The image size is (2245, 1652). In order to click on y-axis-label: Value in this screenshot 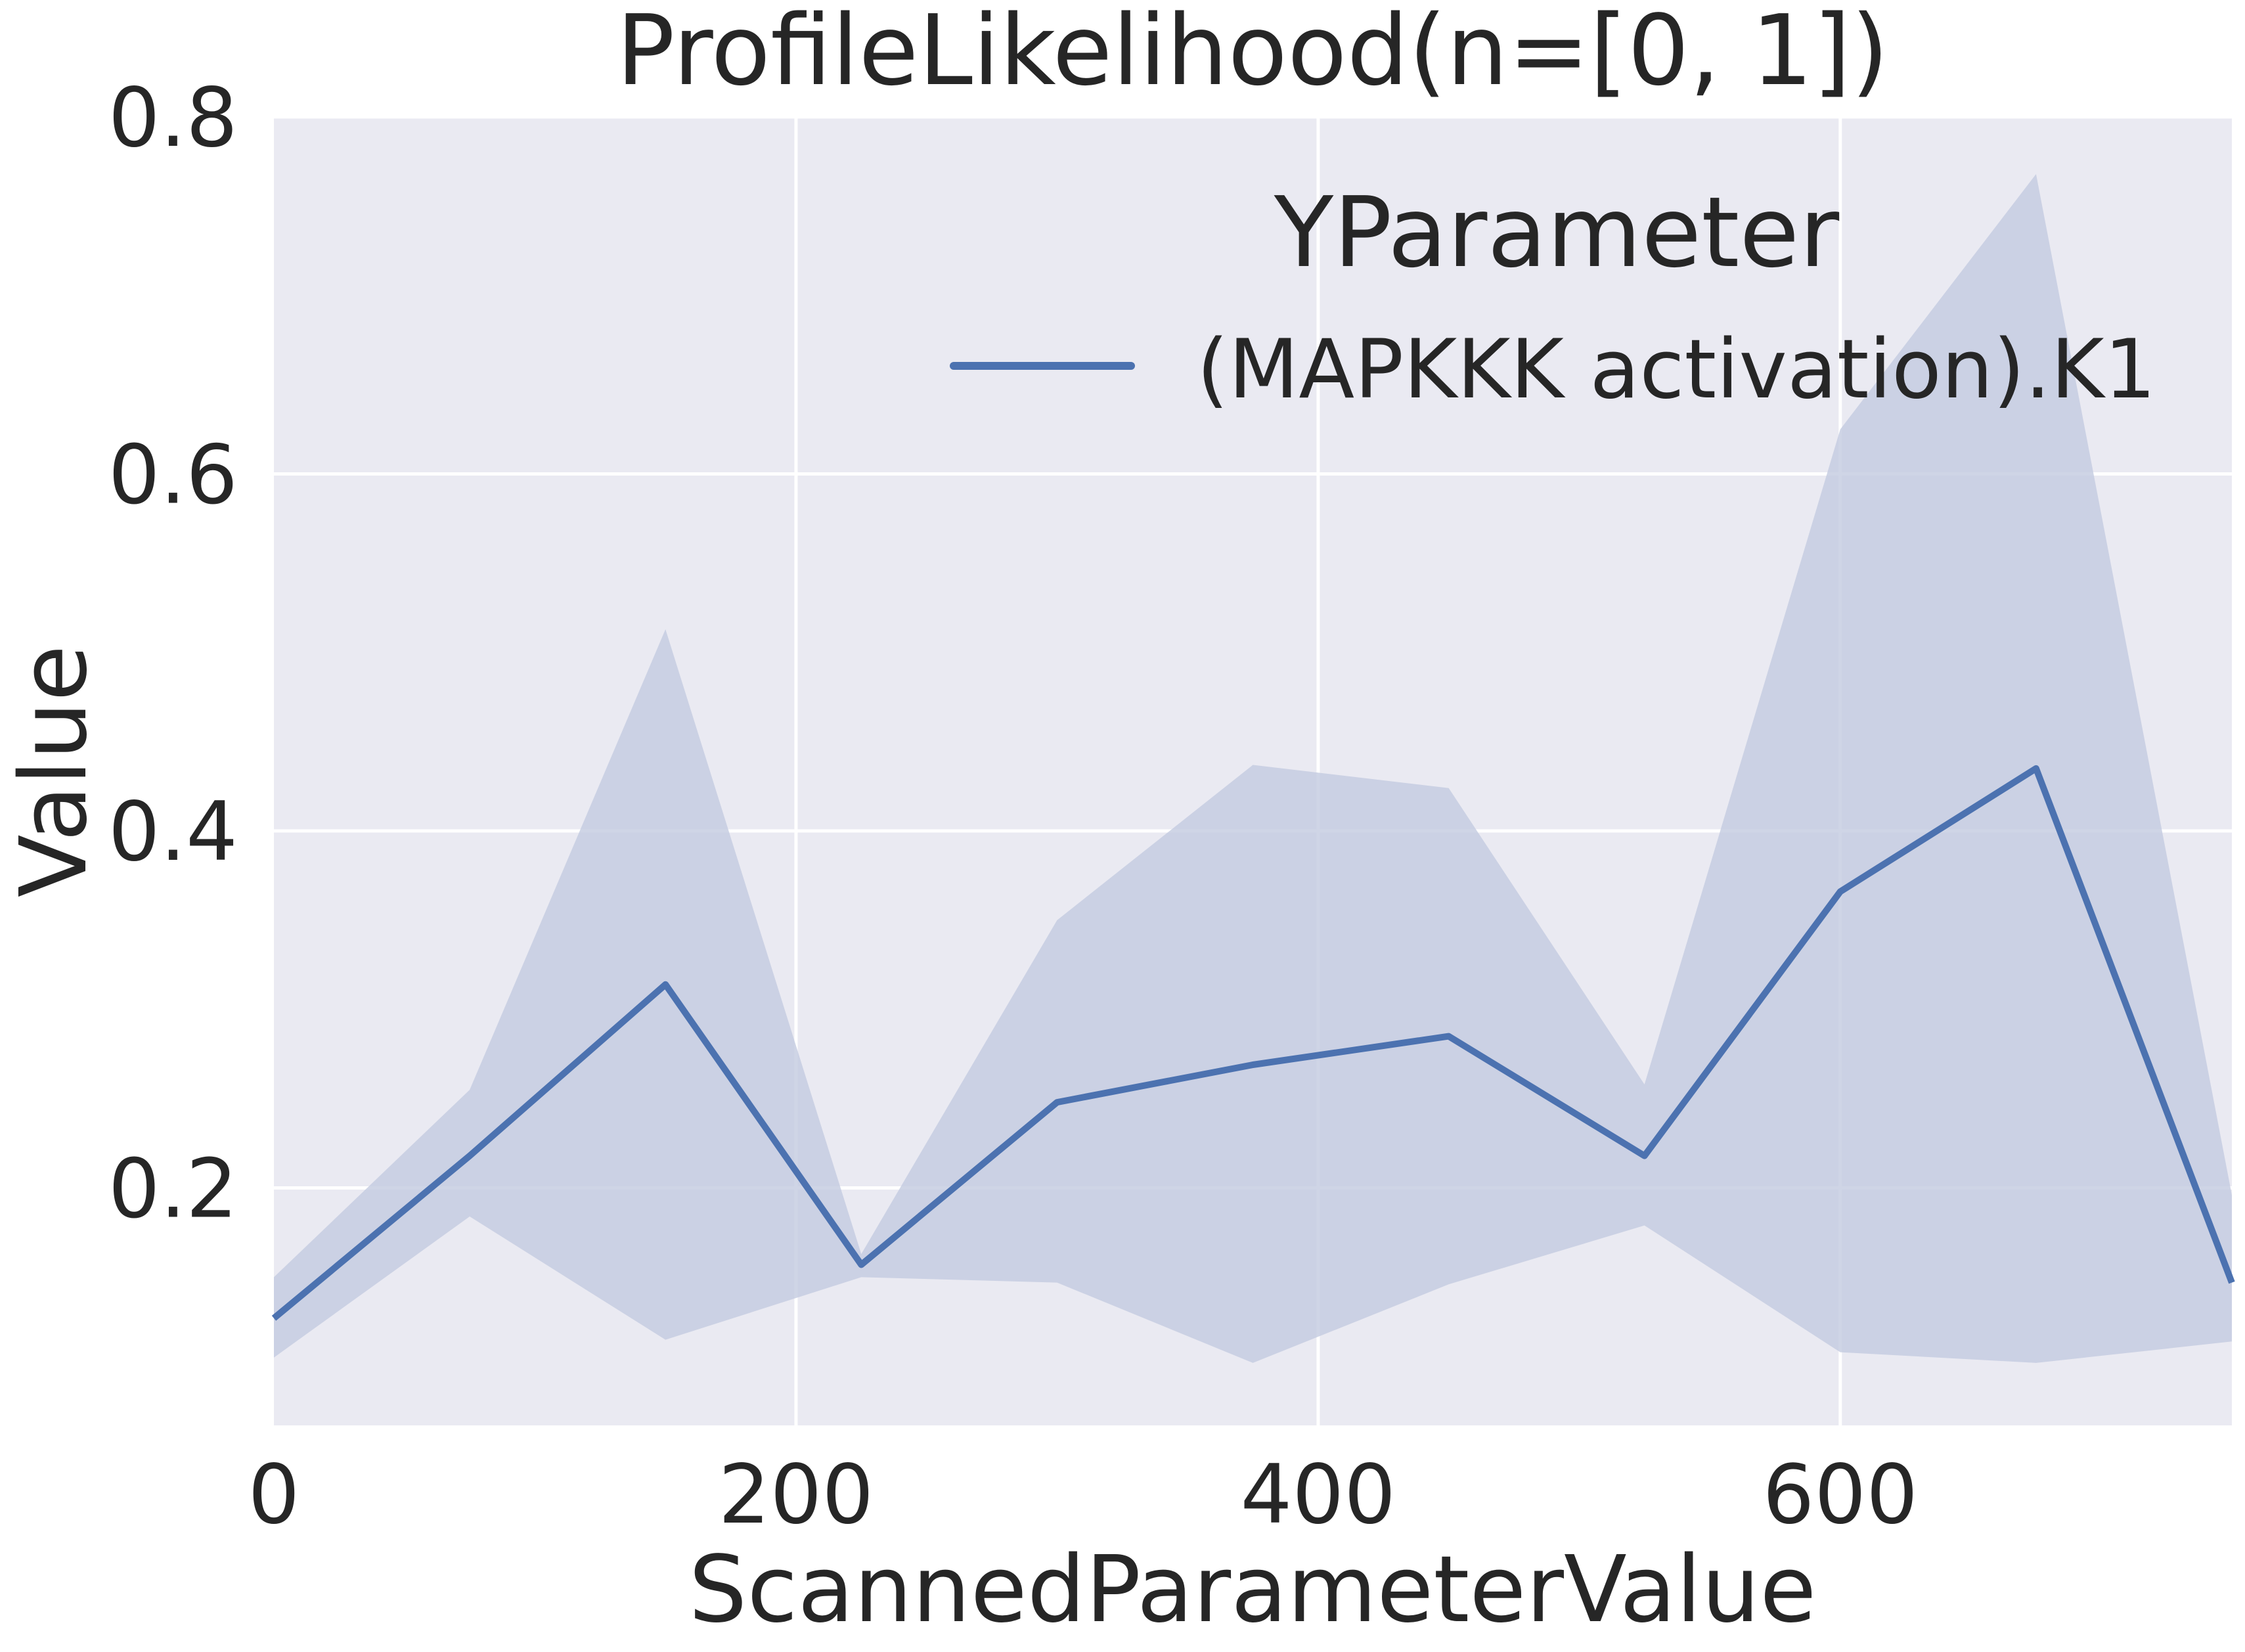, I will do `click(54, 771)`.